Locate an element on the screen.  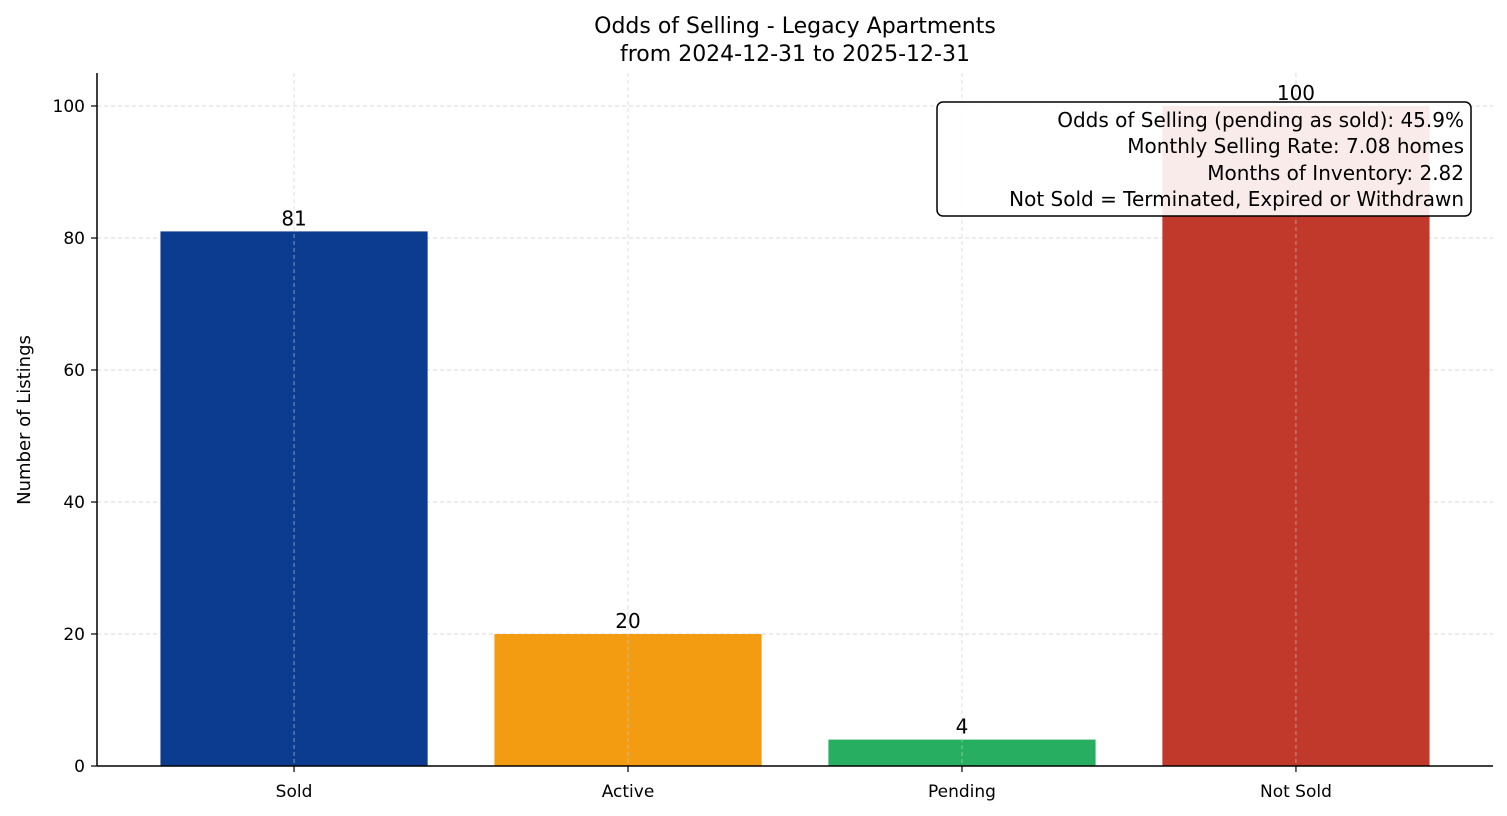
annotation-line-3: Months of Inventory: 2.82 is located at coordinates (1335, 173).